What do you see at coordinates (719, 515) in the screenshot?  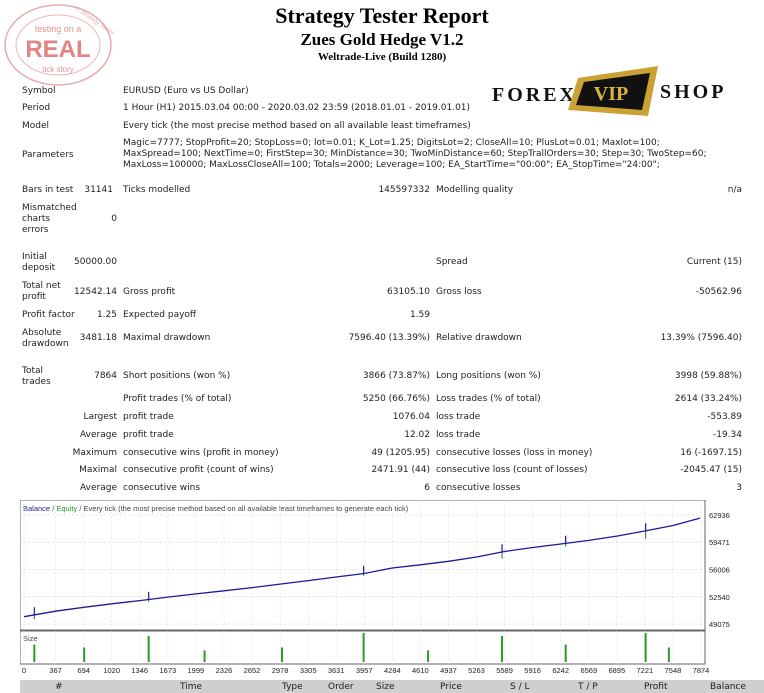 I see `y-tick-label: 62936` at bounding box center [719, 515].